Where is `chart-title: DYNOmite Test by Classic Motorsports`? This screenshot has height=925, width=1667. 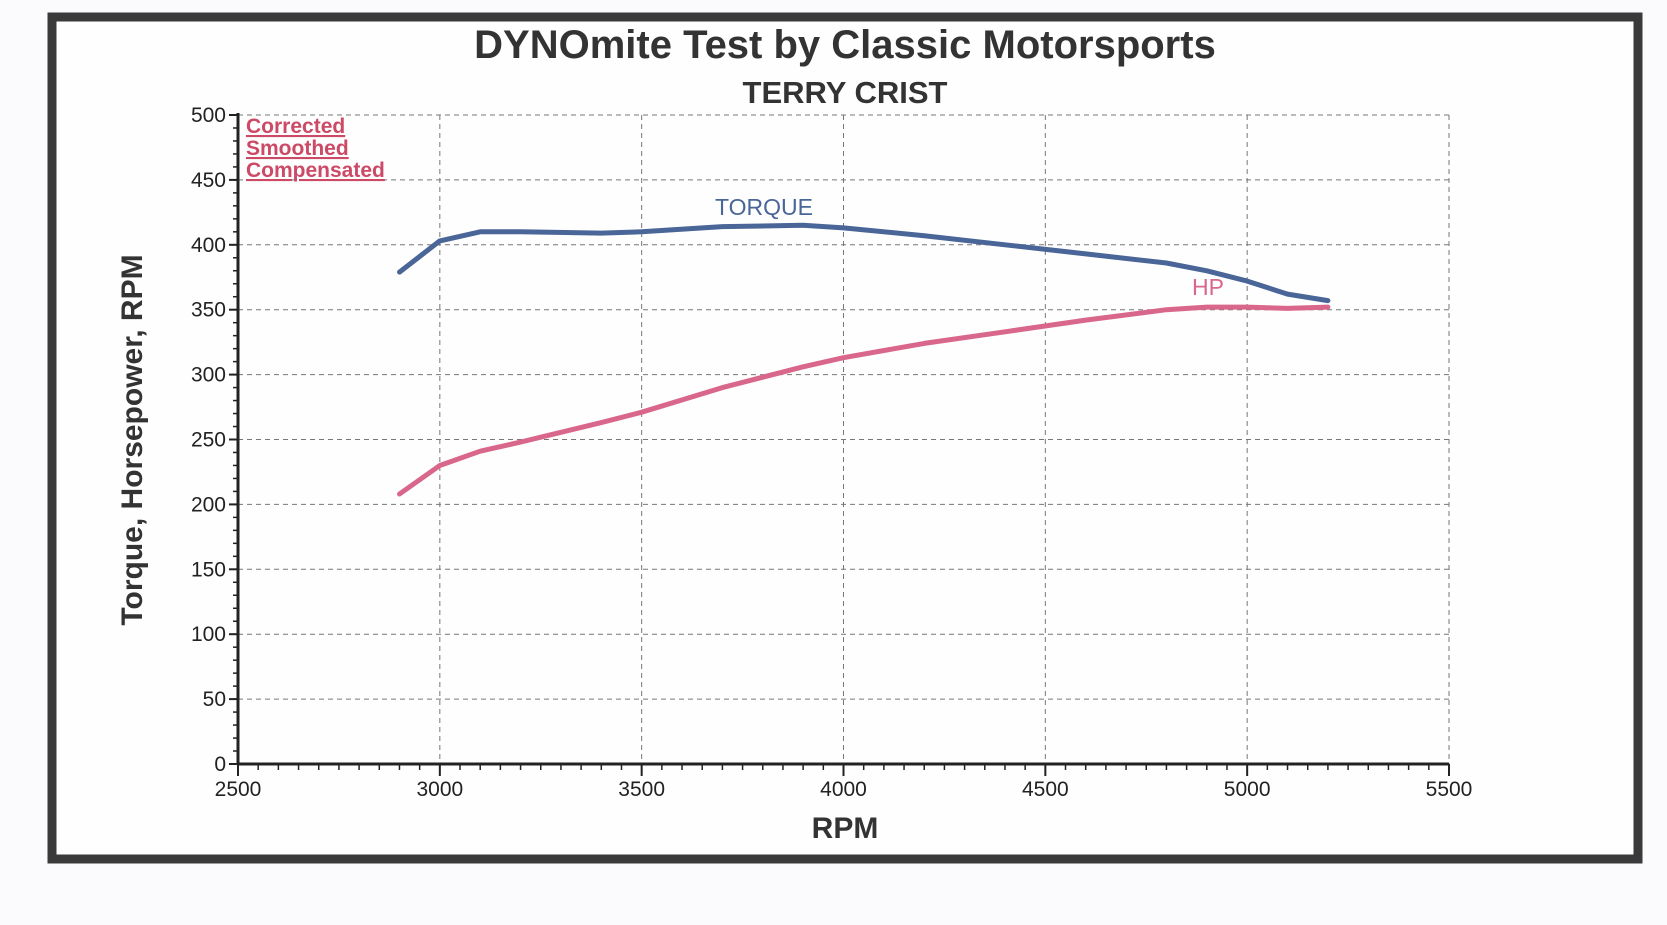 chart-title: DYNOmite Test by Classic Motorsports is located at coordinates (845, 45).